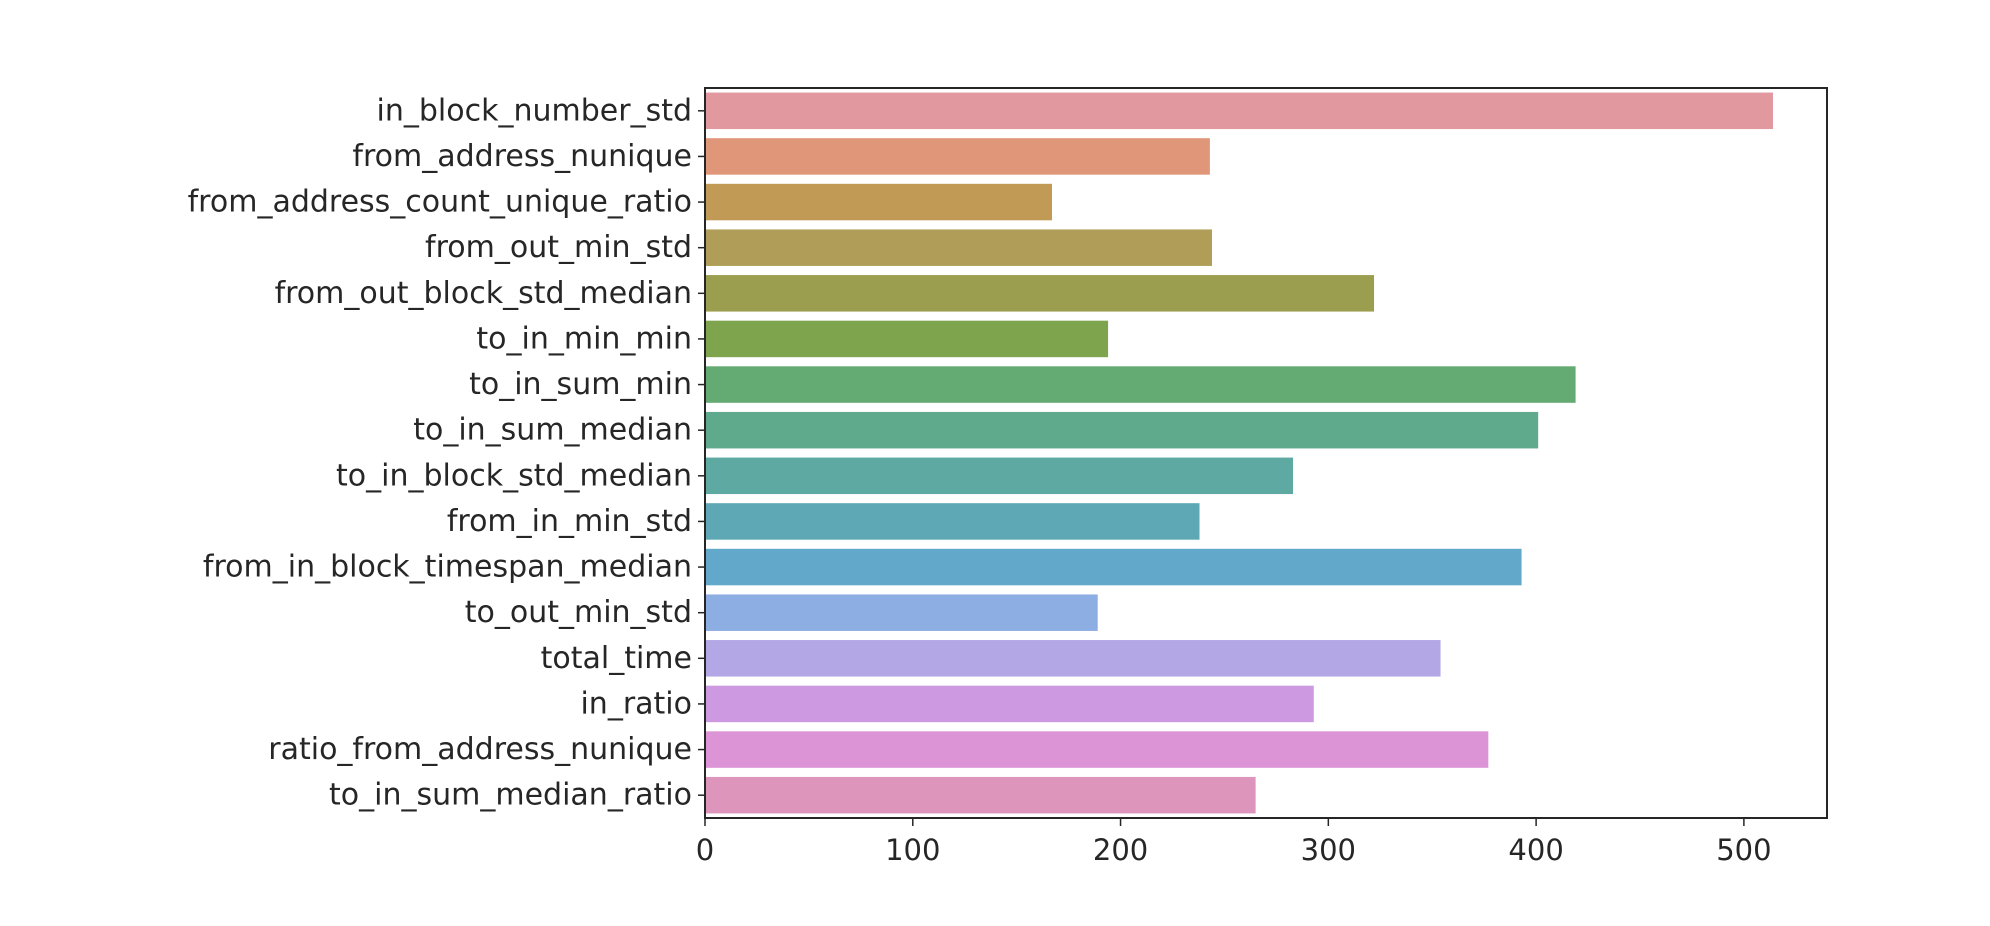 The width and height of the screenshot is (1990, 926). What do you see at coordinates (1234, 842) in the screenshot?
I see `x-axis: 0 100 200 300 400 500` at bounding box center [1234, 842].